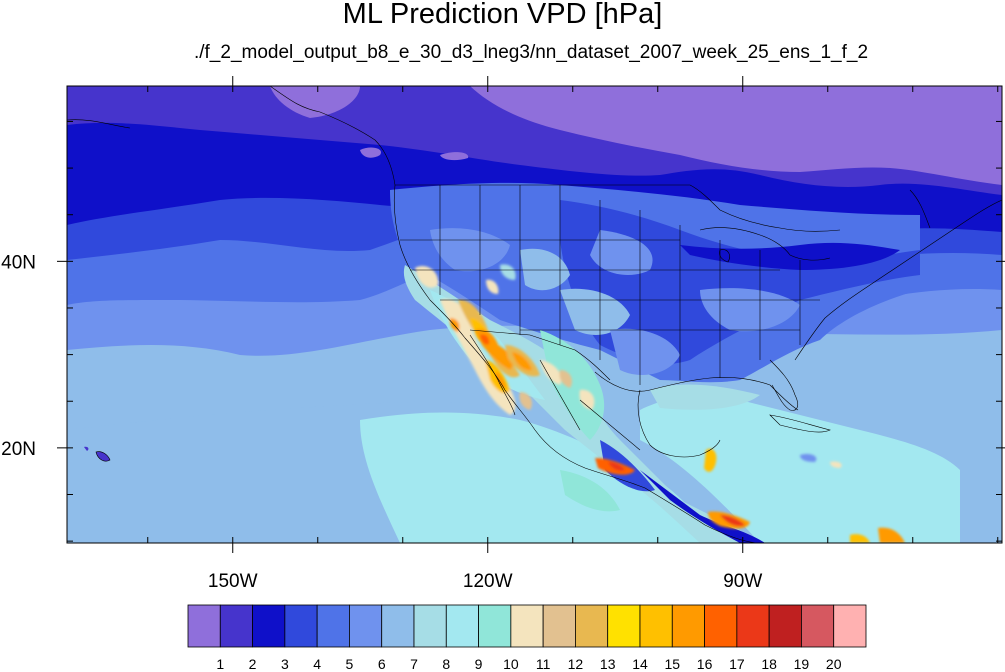  What do you see at coordinates (769, 664) in the screenshot?
I see `colorbar-label: 18` at bounding box center [769, 664].